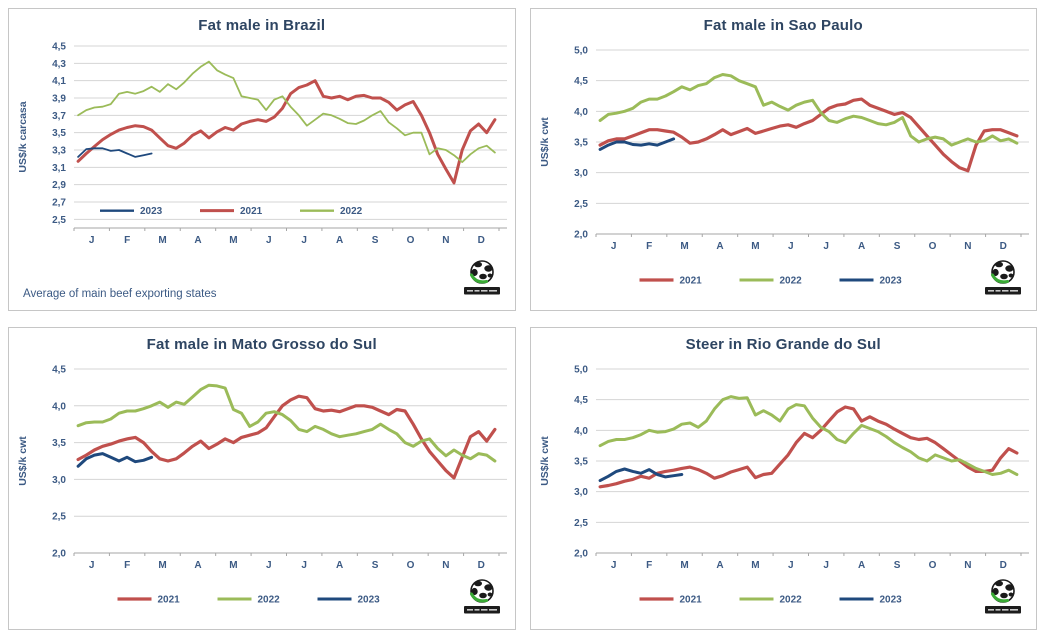 The image size is (1045, 638). Describe the element at coordinates (896, 565) in the screenshot. I see `month-label: S` at that location.